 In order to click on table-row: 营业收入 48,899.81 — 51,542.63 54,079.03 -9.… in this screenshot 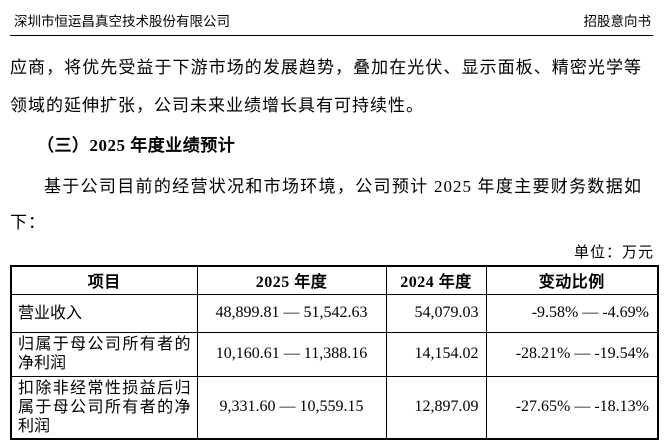, I will do `click(334, 313)`.